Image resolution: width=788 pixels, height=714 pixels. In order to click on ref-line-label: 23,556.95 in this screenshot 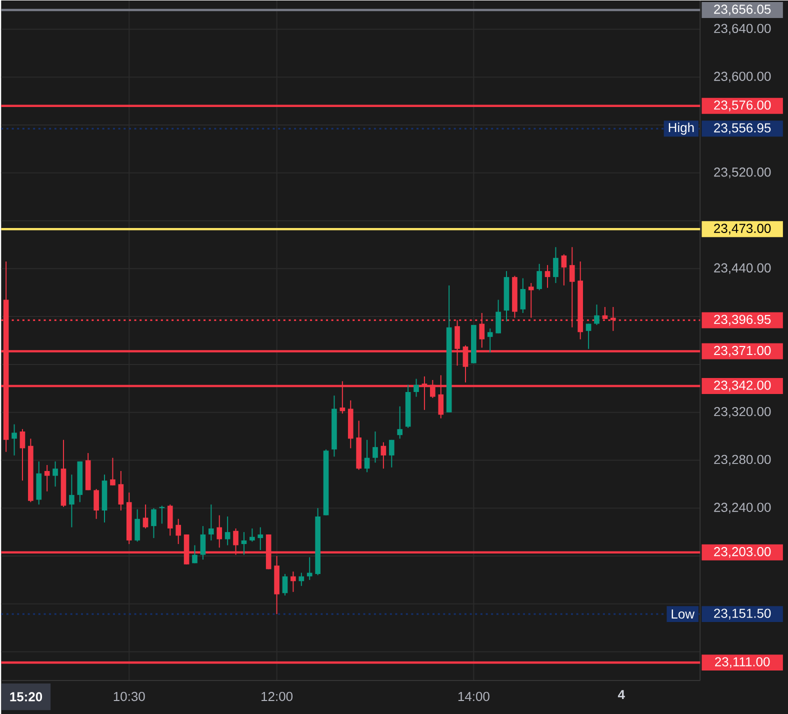, I will do `click(742, 128)`.